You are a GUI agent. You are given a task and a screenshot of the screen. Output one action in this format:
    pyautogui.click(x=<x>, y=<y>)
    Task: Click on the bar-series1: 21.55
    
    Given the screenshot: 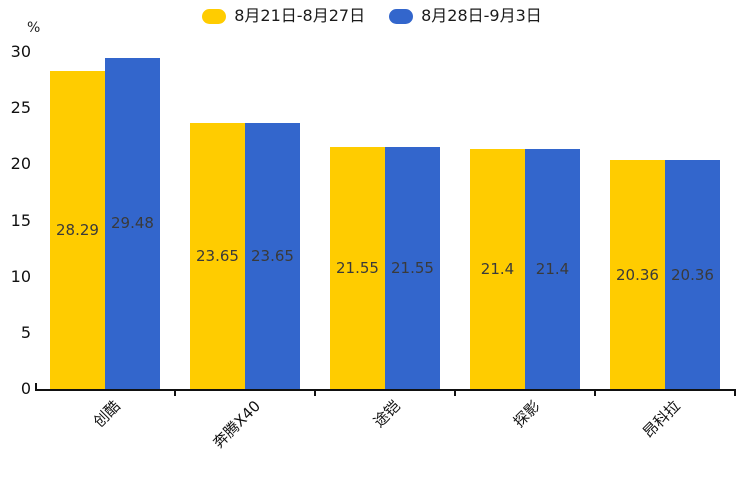 What is the action you would take?
    pyautogui.click(x=357, y=267)
    